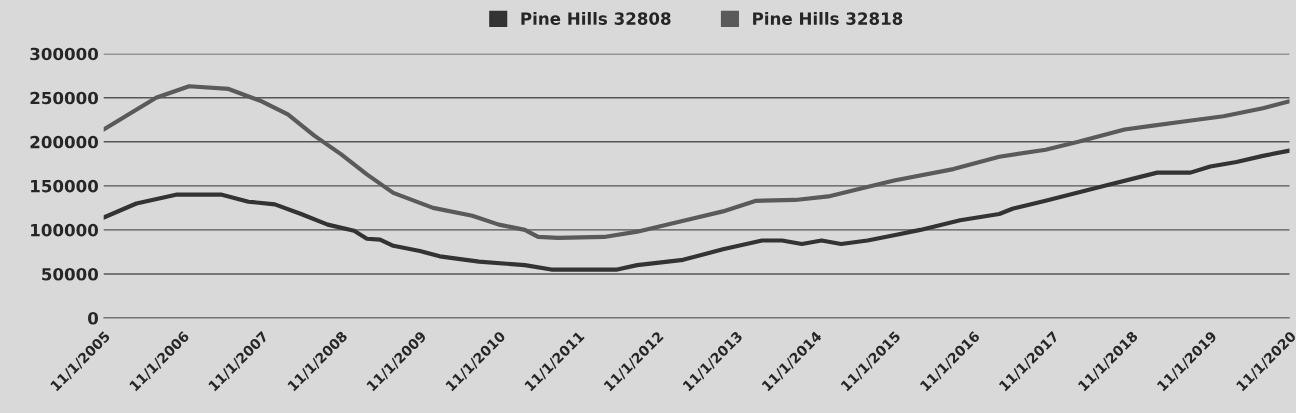 This screenshot has width=1296, height=413. What do you see at coordinates (596, 18) in the screenshot?
I see `legend-label: Pine Hills 32808` at bounding box center [596, 18].